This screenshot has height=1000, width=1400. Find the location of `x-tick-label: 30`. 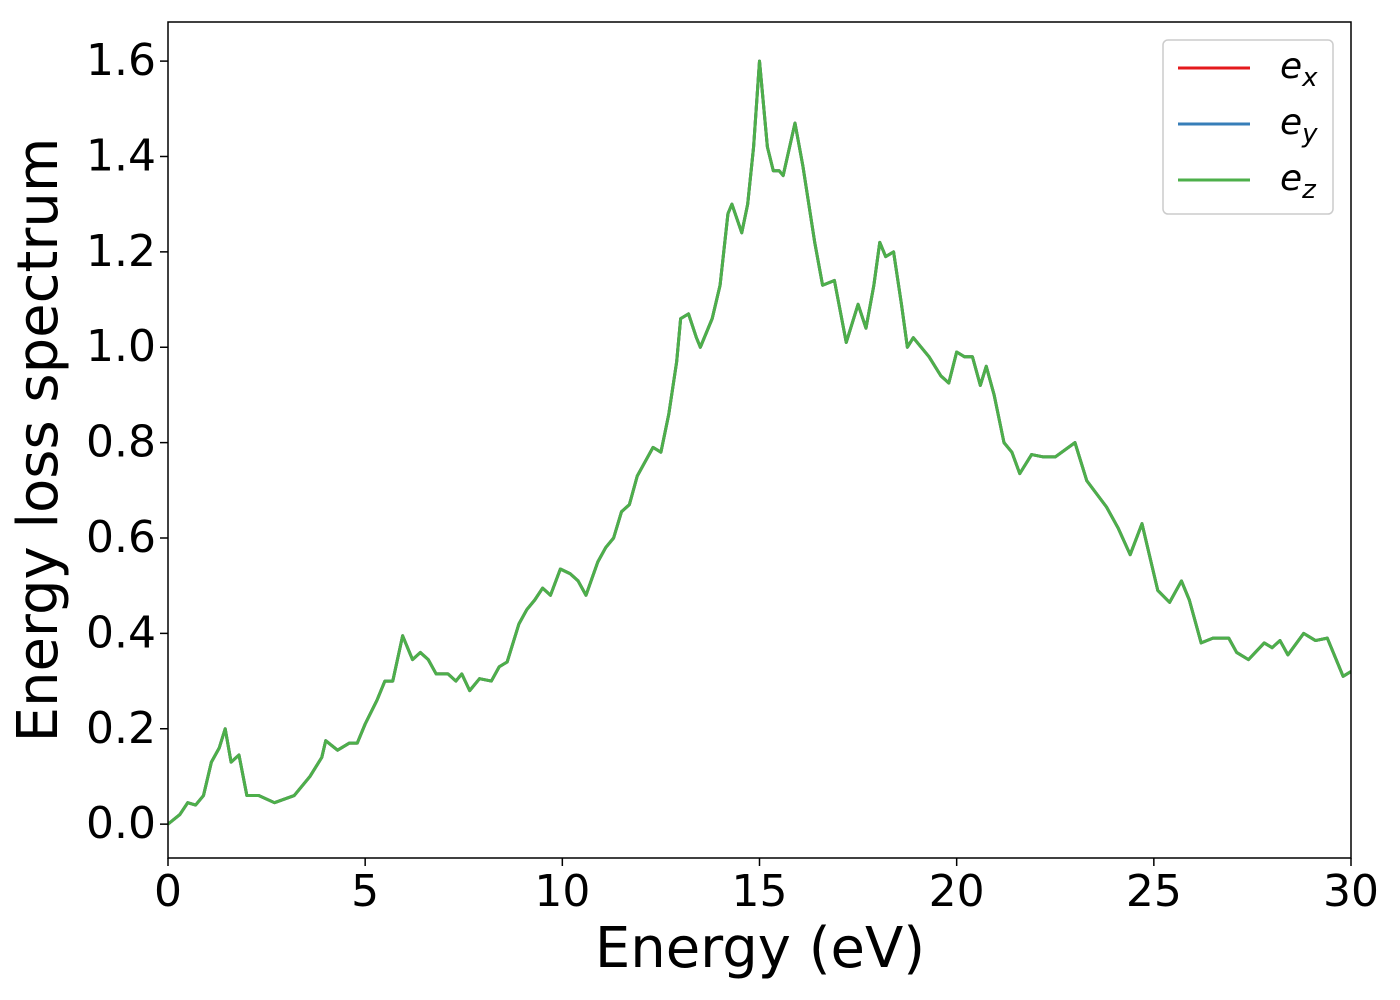

x-tick-label: 30 is located at coordinates (1351, 891).